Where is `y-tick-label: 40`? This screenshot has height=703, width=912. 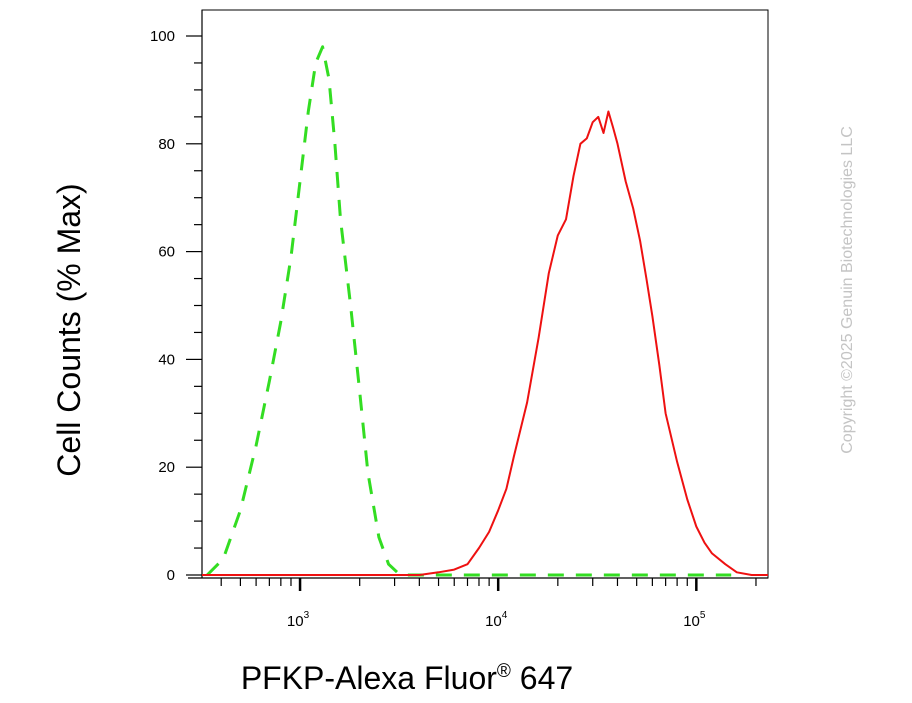 y-tick-label: 40 is located at coordinates (166, 359).